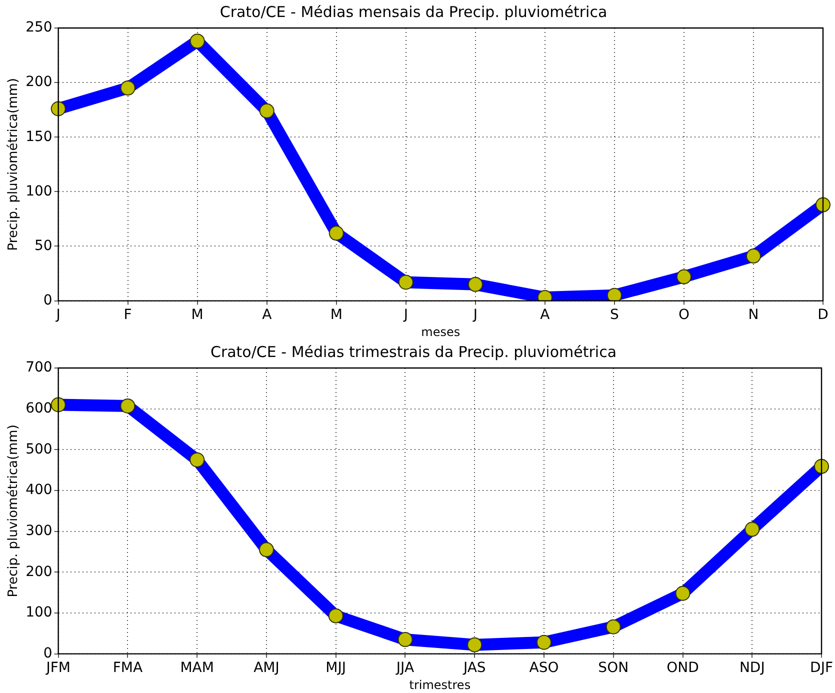 Image resolution: width=835 pixels, height=693 pixels. I want to click on y-tick-label: 600, so click(39, 408).